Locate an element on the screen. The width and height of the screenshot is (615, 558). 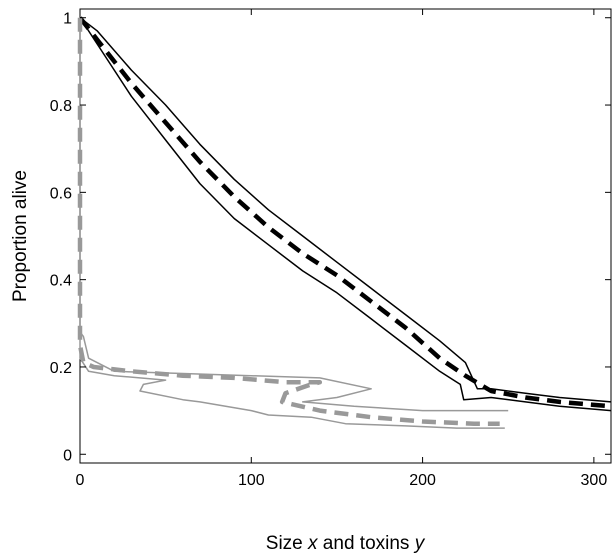
x-tick-label: 200 is located at coordinates (422, 480).